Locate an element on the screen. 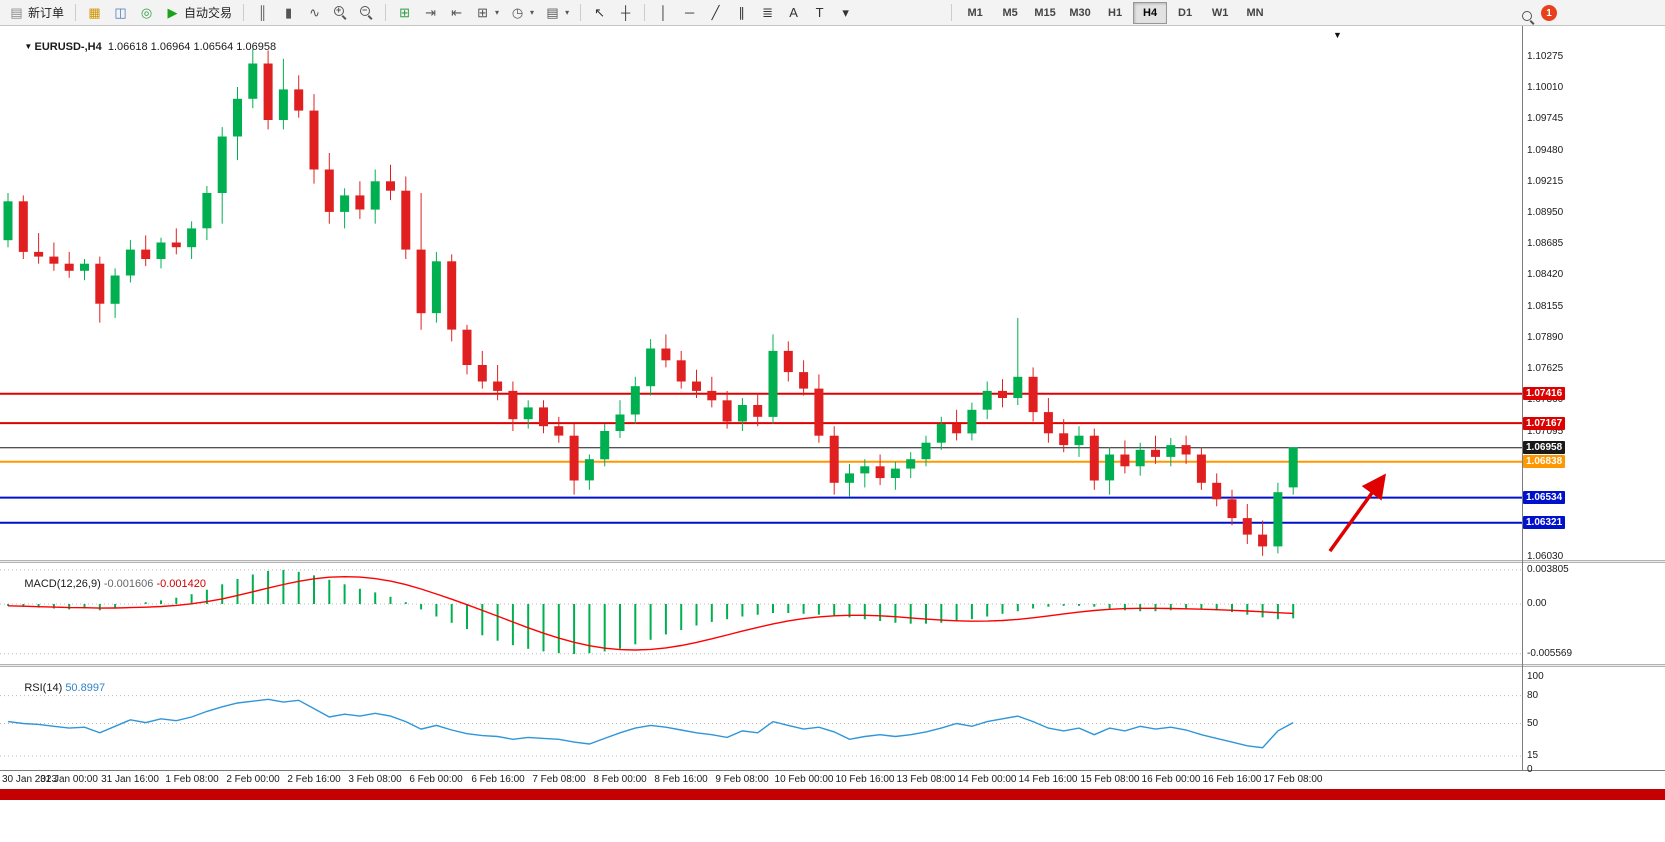 This screenshot has height=842, width=1665. rsi-value: 50.8997 is located at coordinates (85, 688).